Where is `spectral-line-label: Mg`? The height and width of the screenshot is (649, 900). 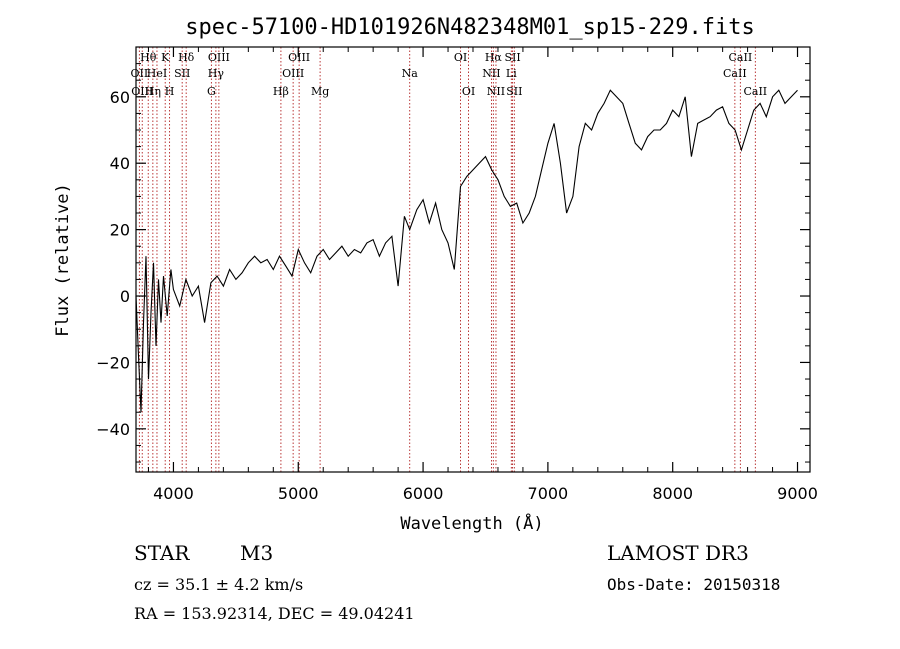 spectral-line-label: Mg is located at coordinates (320, 91).